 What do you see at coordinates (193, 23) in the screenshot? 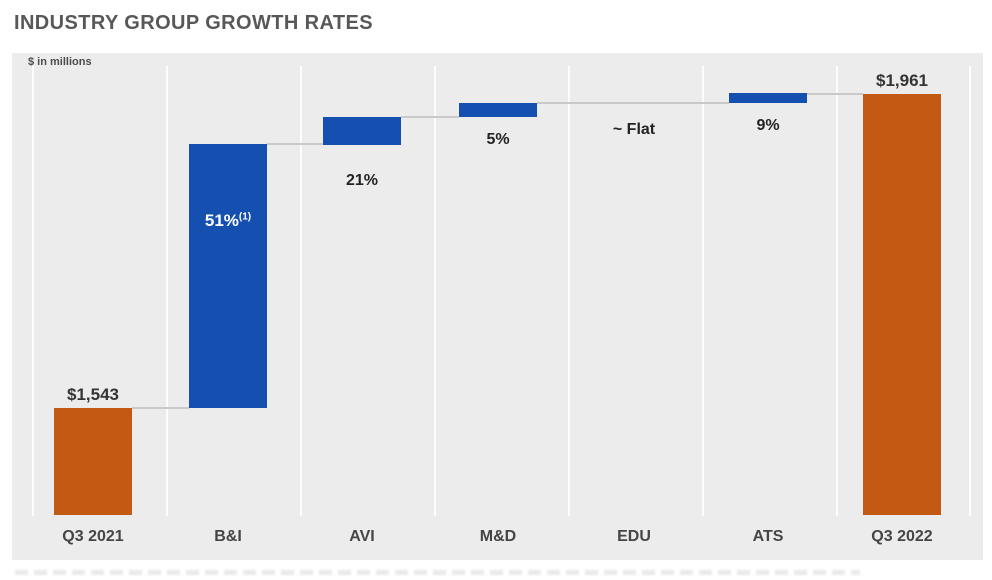
I see `chart-title: INDUSTRY GROUP GROWTH RATES` at bounding box center [193, 23].